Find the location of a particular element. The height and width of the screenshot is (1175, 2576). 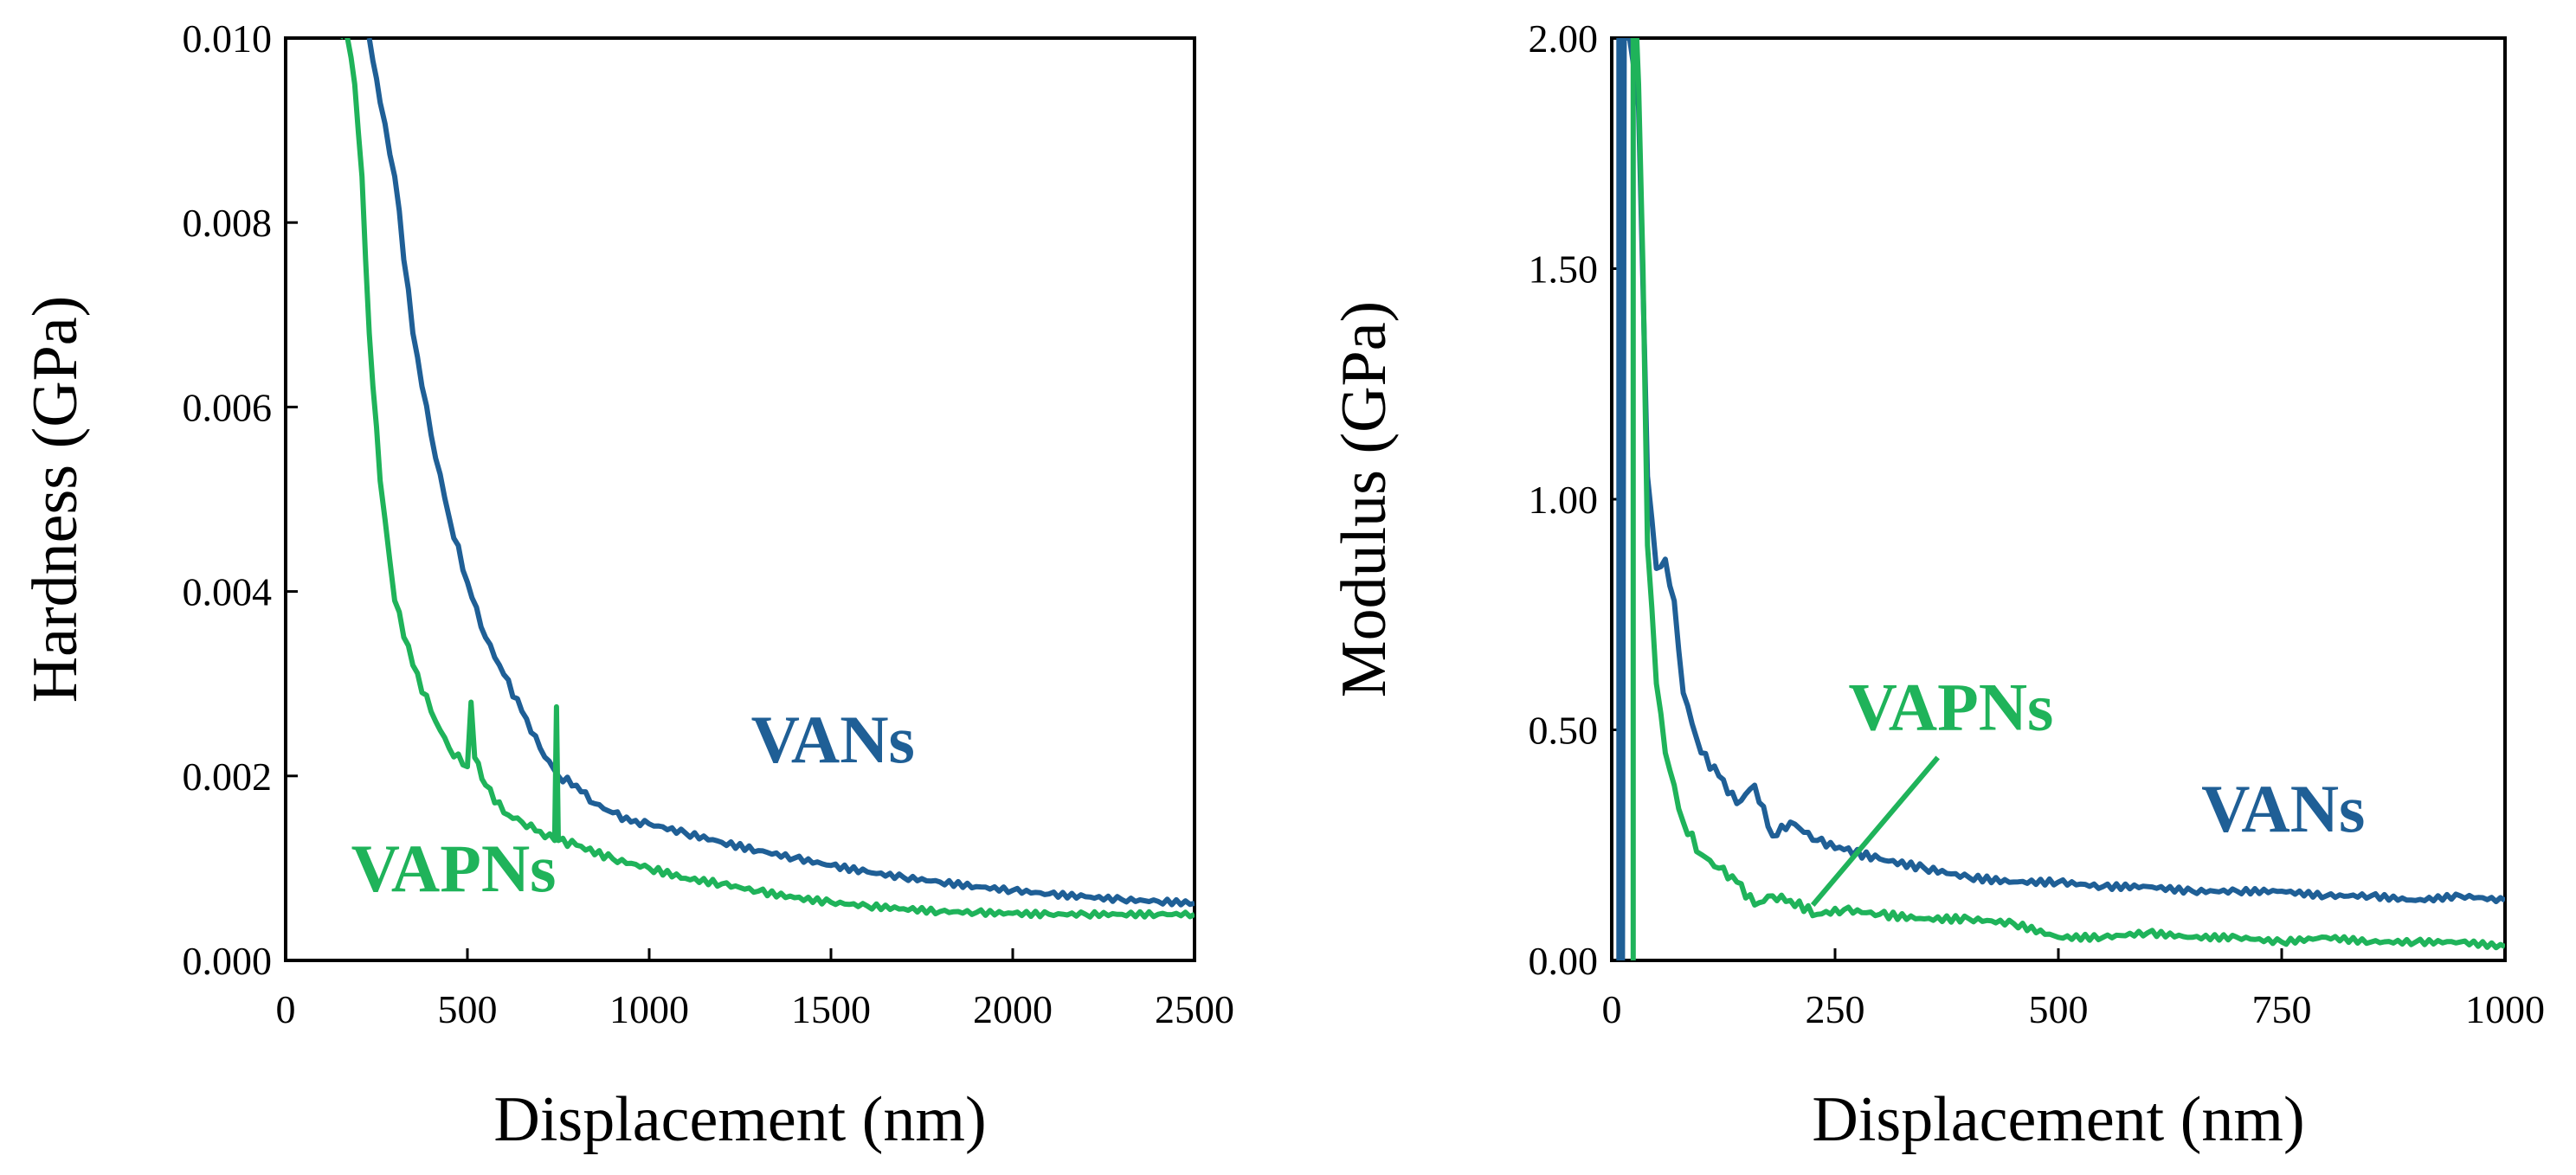

hardness-x-axis-title: Displacement (nm) is located at coordinates (739, 1120).